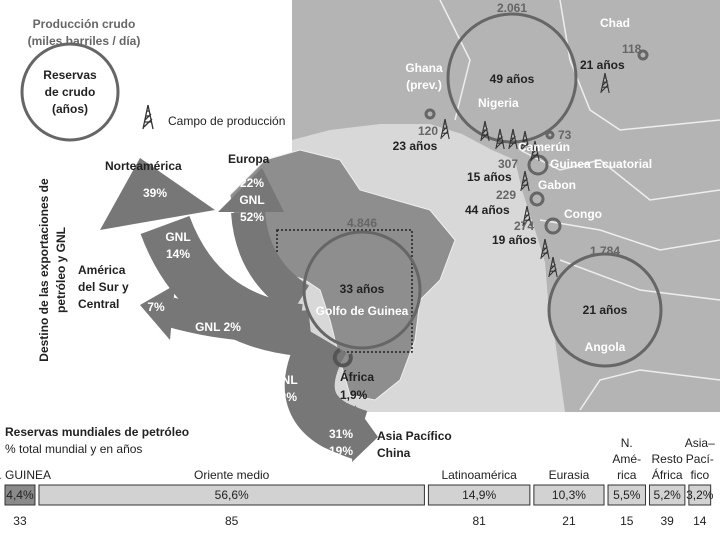  What do you see at coordinates (605, 251) in the screenshot?
I see `production: 1.784` at bounding box center [605, 251].